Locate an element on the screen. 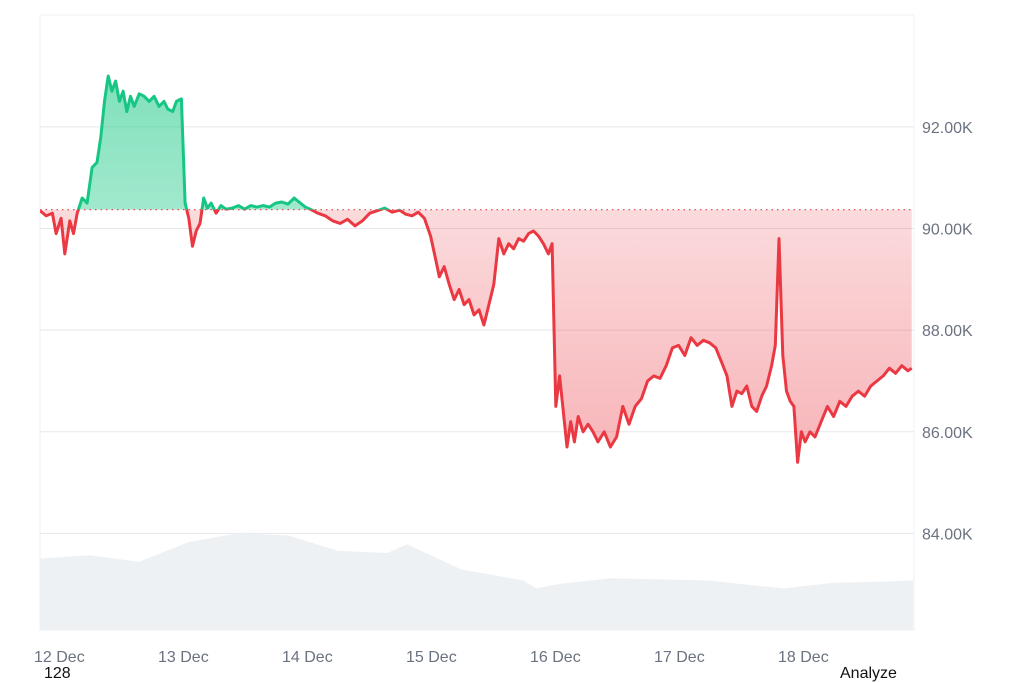 The height and width of the screenshot is (683, 1024). price-line-above-baseline is located at coordinates (221, 142).